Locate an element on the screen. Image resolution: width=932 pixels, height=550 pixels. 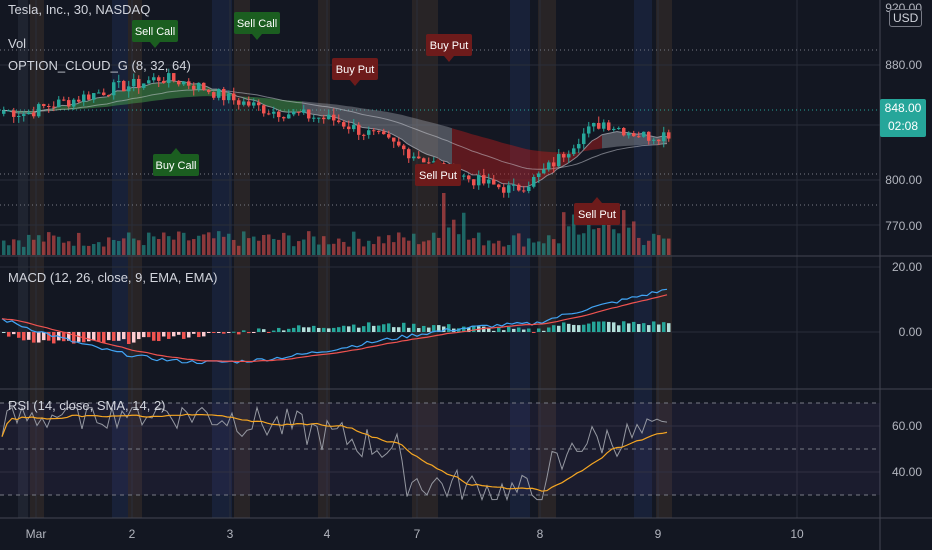
time-tick-2: 3 is located at coordinates (230, 534).